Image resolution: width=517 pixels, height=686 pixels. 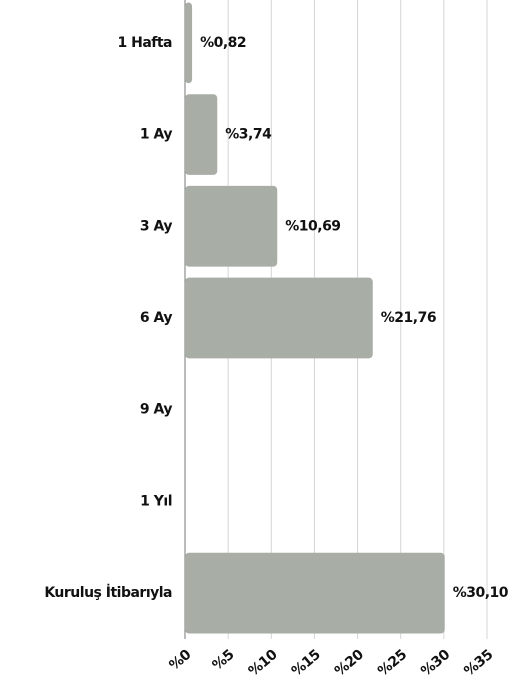 I want to click on y-tick-label: 3 Ay, so click(x=156, y=226).